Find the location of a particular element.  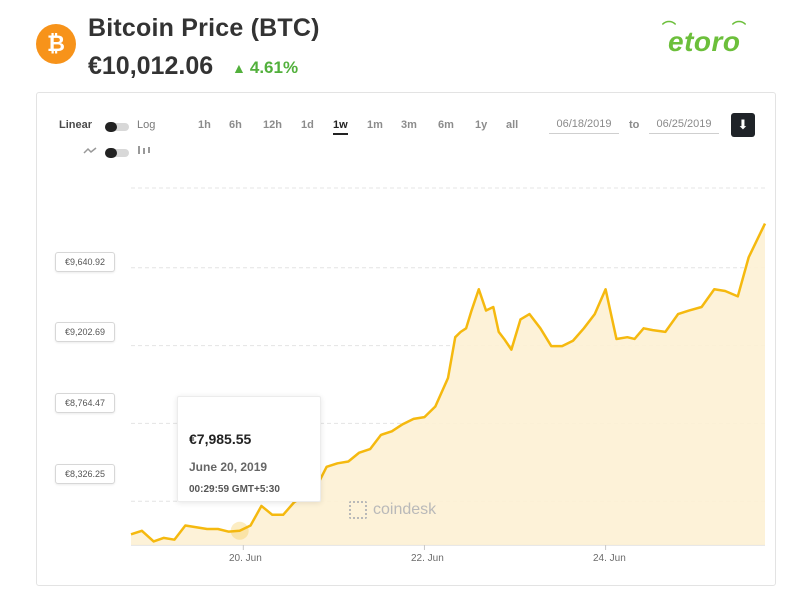

range-6h: 6h is located at coordinates (235, 125).